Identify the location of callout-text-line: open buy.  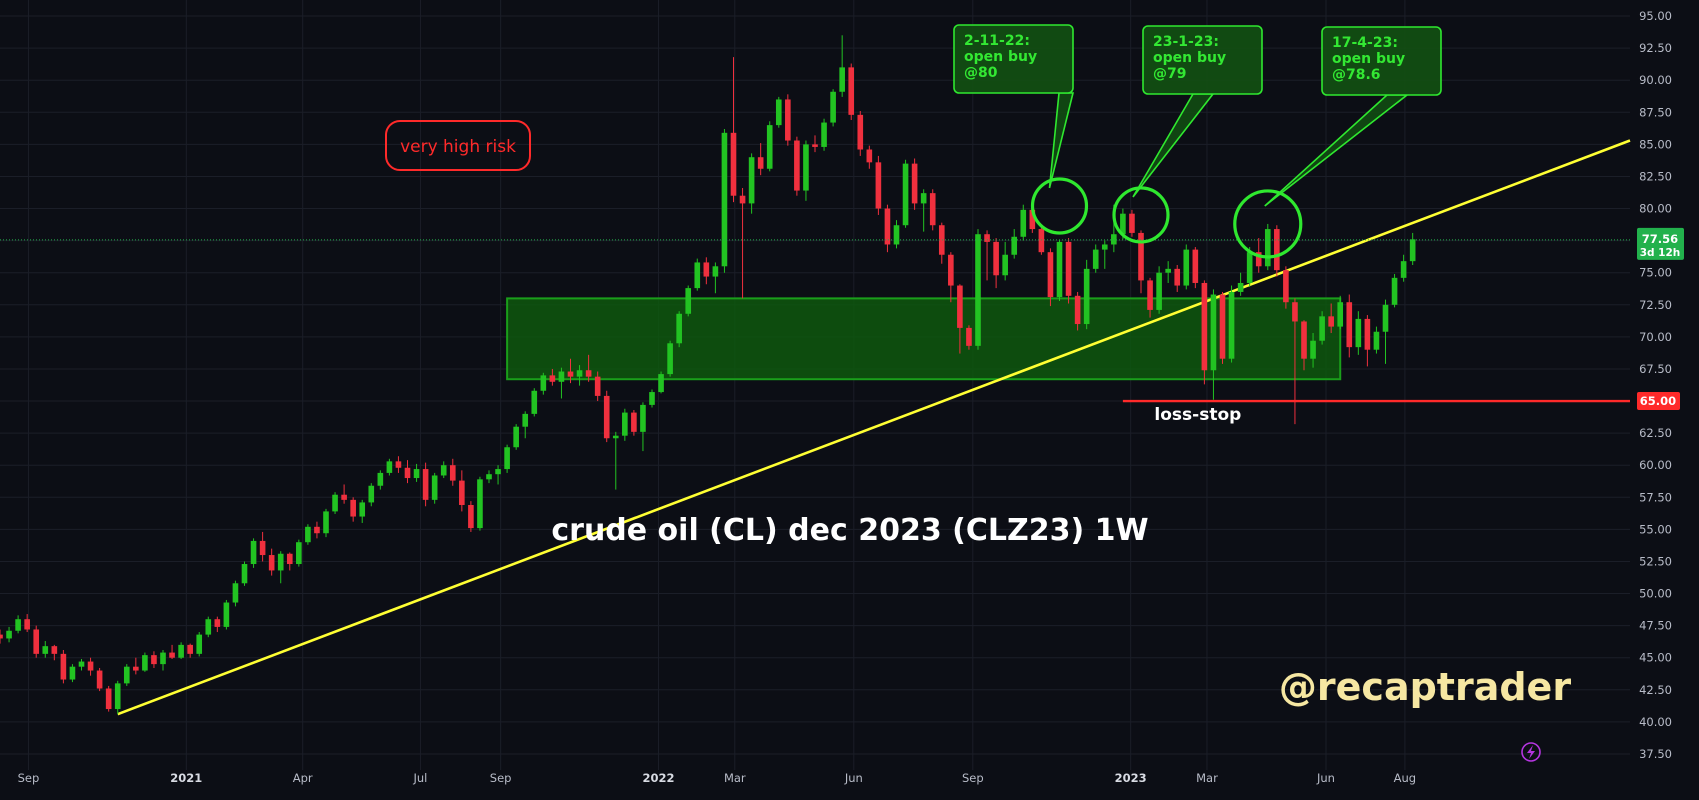
(1368, 59).